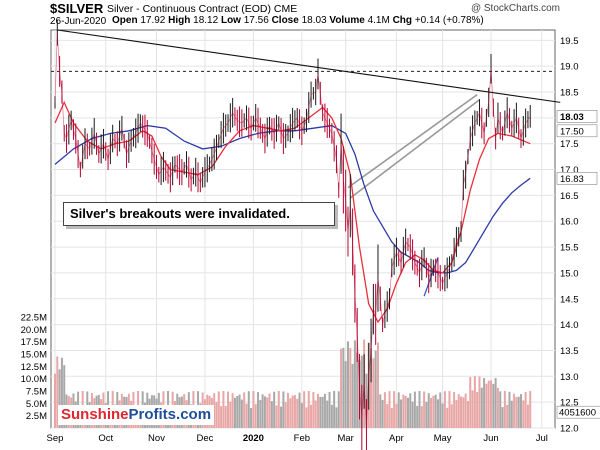 This screenshot has height=450, width=600. Describe the element at coordinates (569, 377) in the screenshot. I see `price-tick-label: 13.0` at that location.